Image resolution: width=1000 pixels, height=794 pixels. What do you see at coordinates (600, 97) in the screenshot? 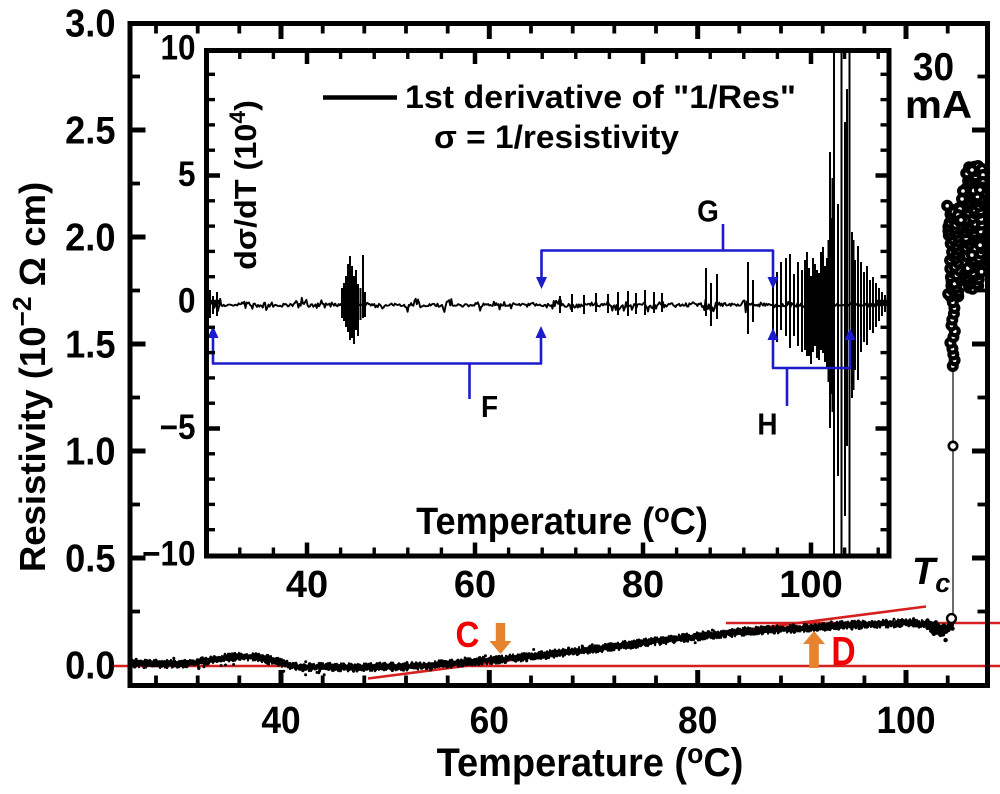
I see `svg-text: 1st derivative of "1/Res"` at bounding box center [600, 97].